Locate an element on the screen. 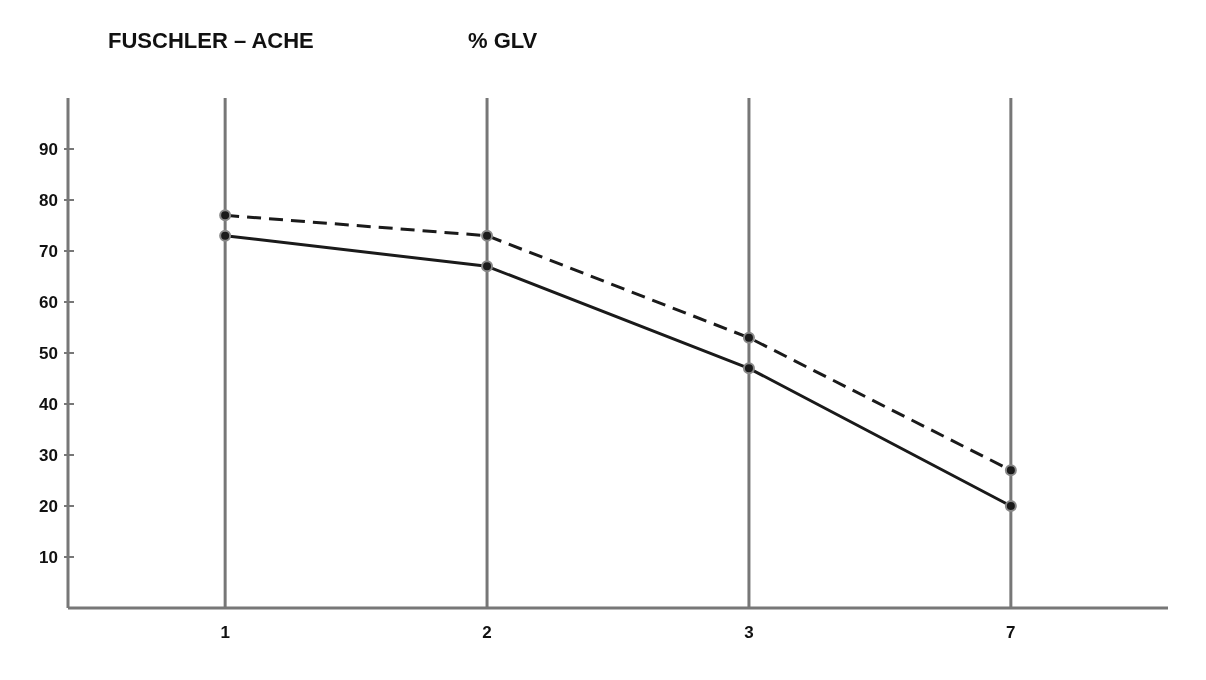 This screenshot has width=1206, height=680. y-tick-label: 50 is located at coordinates (48, 353).